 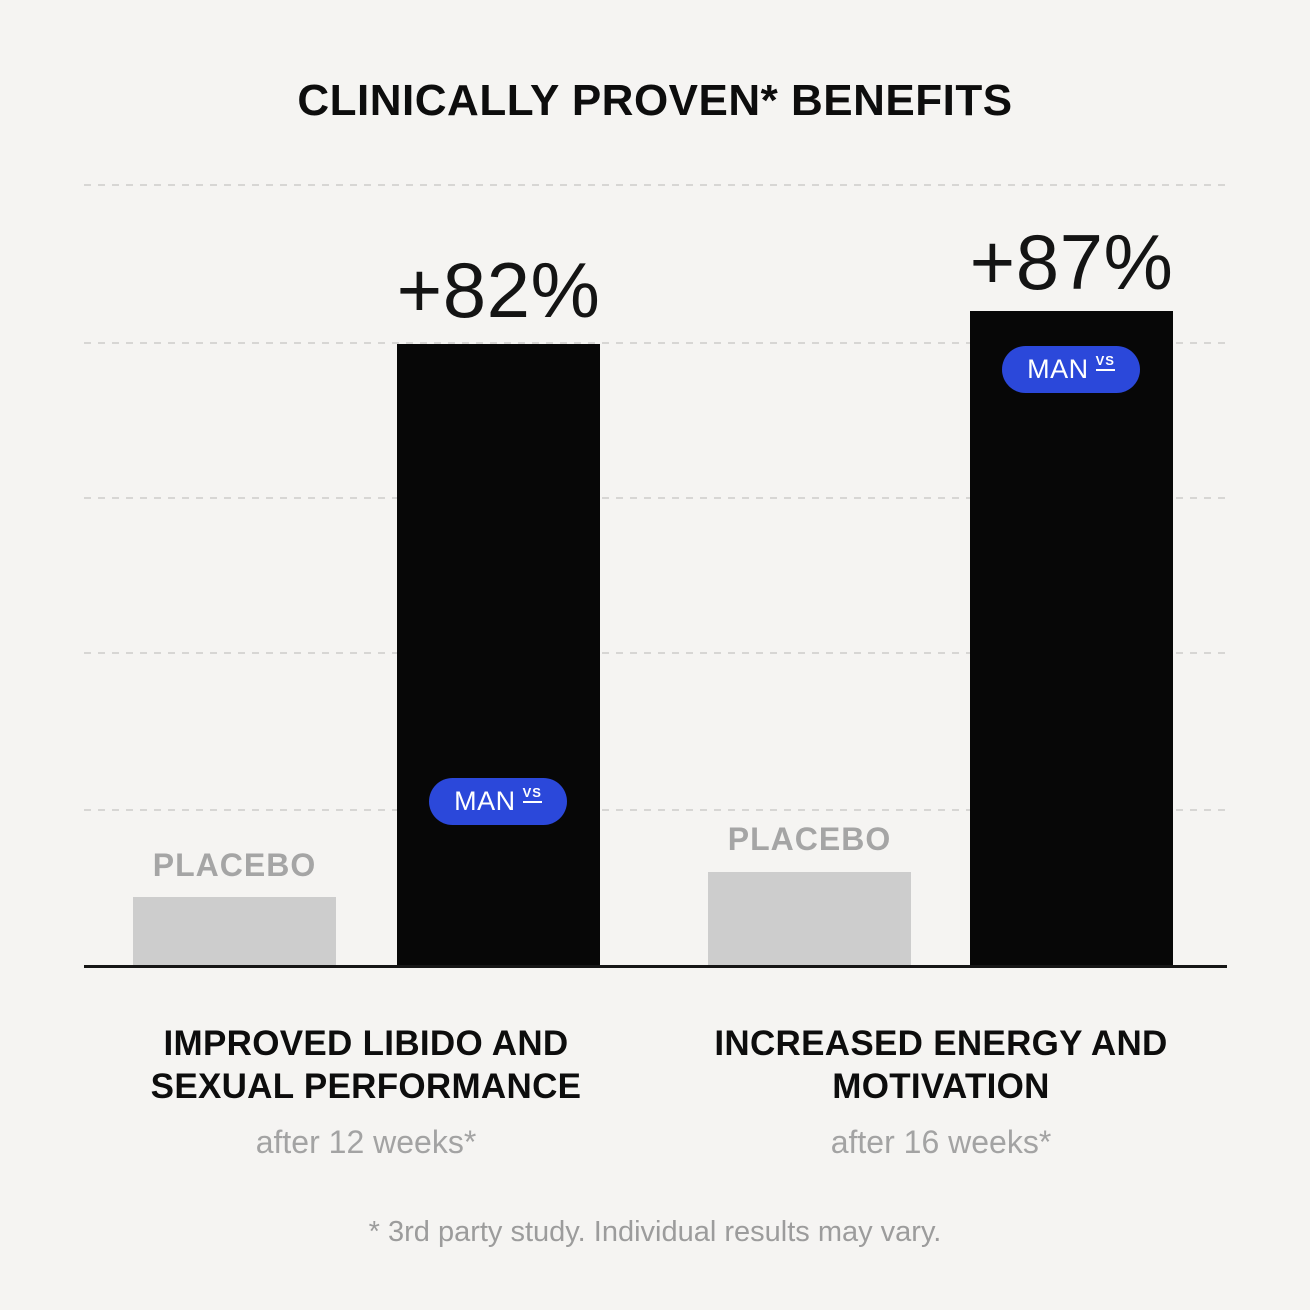 I want to click on bar-man-energy, so click(x=1071, y=638).